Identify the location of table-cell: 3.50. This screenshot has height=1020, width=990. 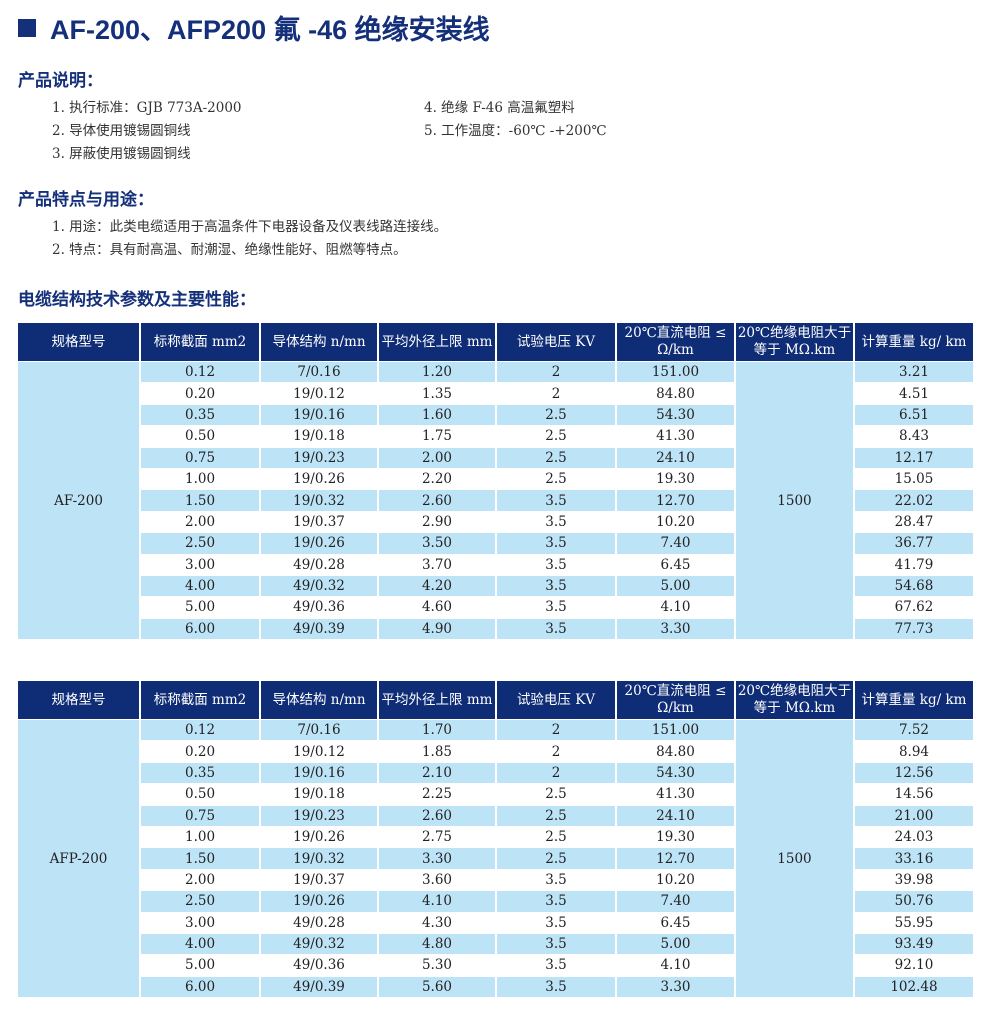
(437, 543).